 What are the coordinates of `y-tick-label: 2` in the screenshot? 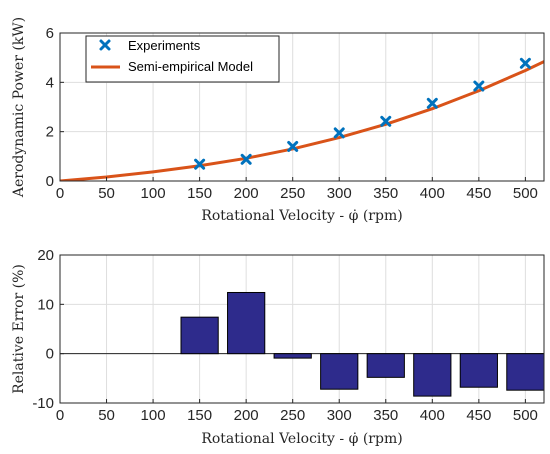 It's located at (50, 132).